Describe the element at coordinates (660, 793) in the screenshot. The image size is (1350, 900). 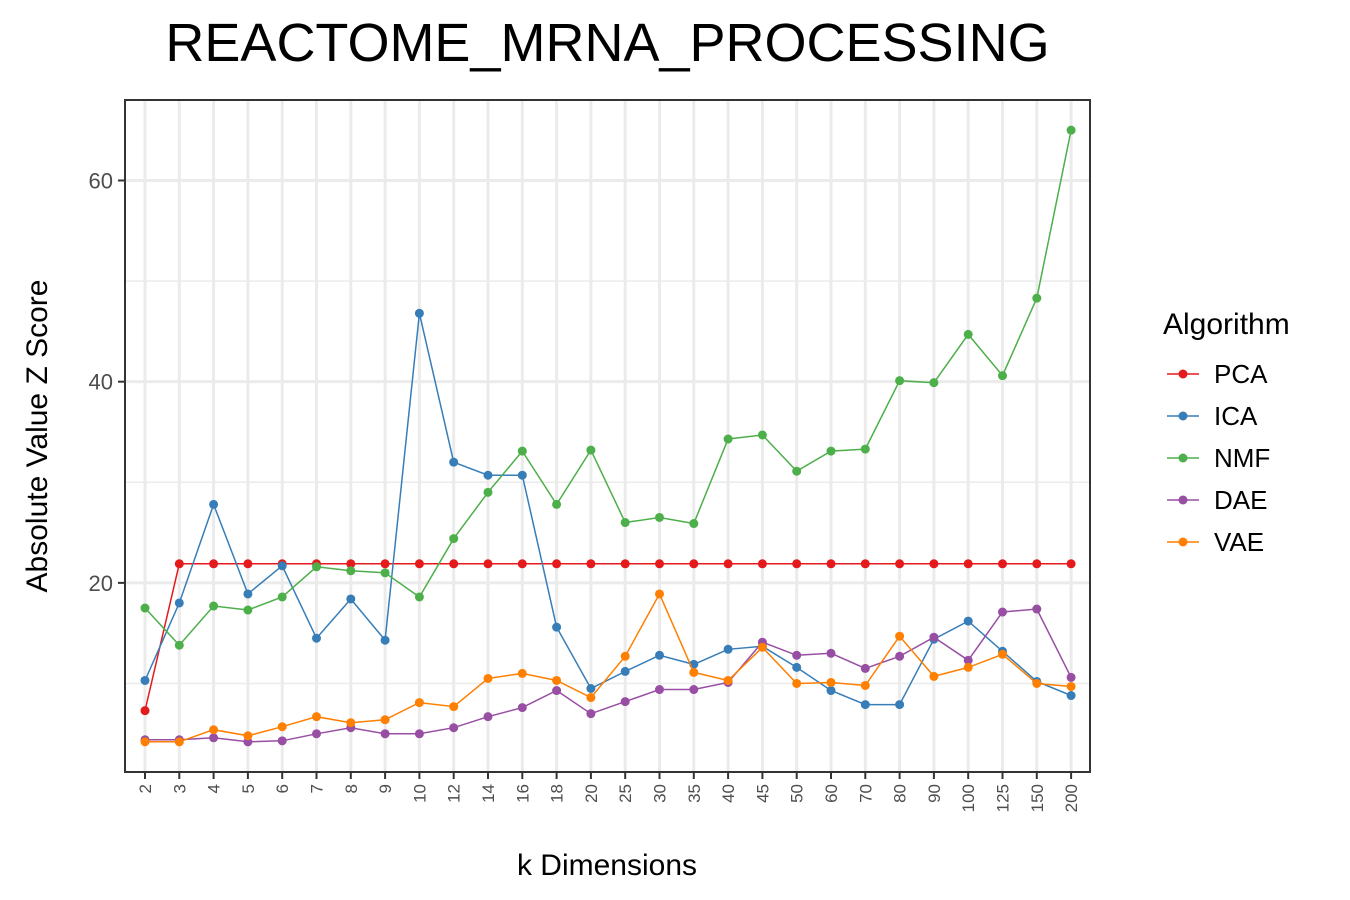
I see `x-tick-label: 30` at that location.